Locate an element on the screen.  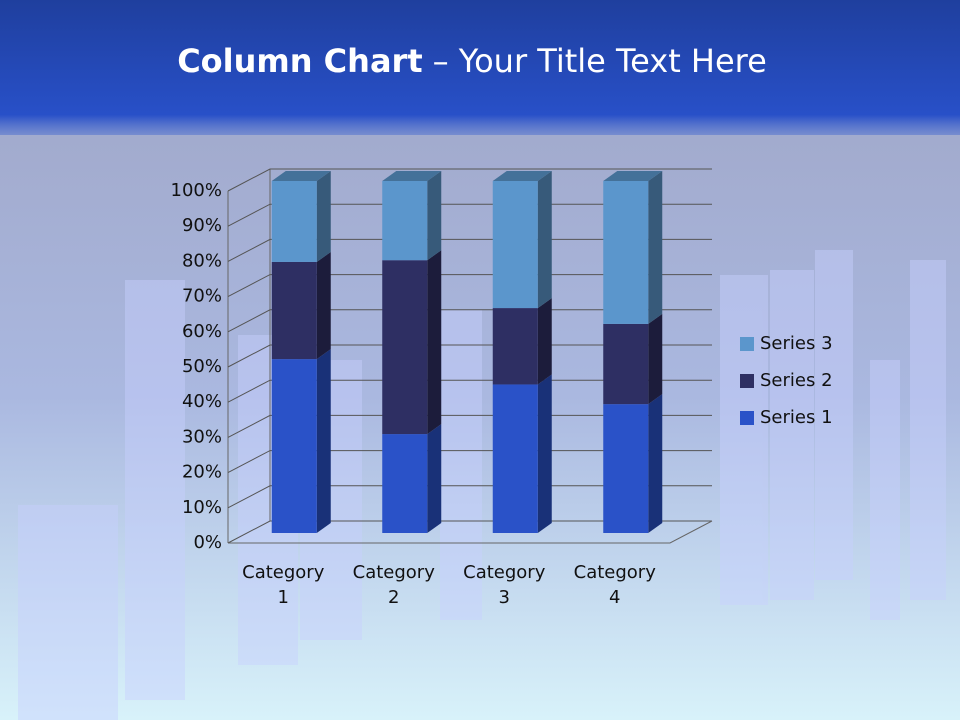
y-tick-label: 50% is located at coordinates (202, 366).